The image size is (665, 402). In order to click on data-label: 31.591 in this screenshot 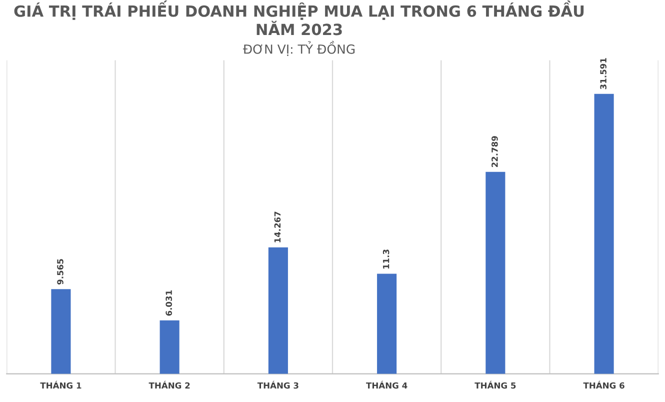, I will do `click(603, 74)`.